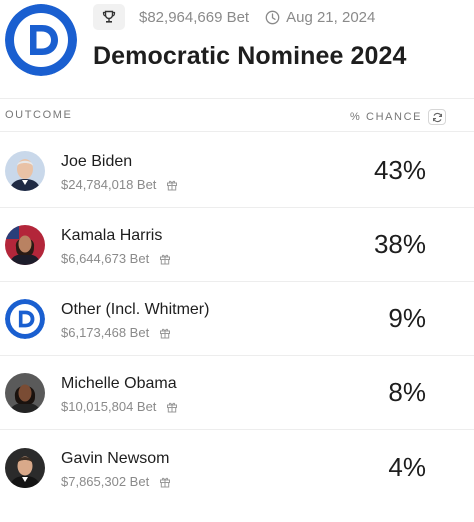 This screenshot has width=474, height=522. Describe the element at coordinates (39, 115) in the screenshot. I see `outcome-column-header: OUTCOME` at that location.